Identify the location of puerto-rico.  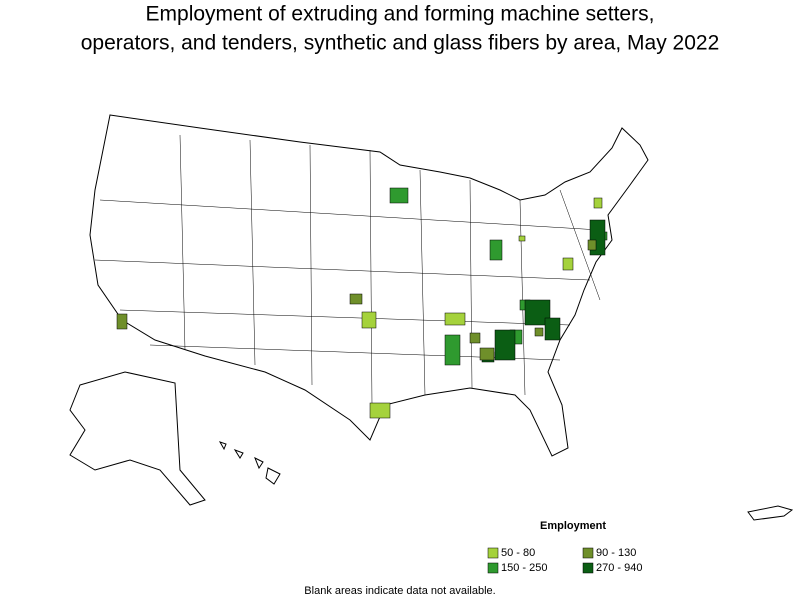
(770, 513).